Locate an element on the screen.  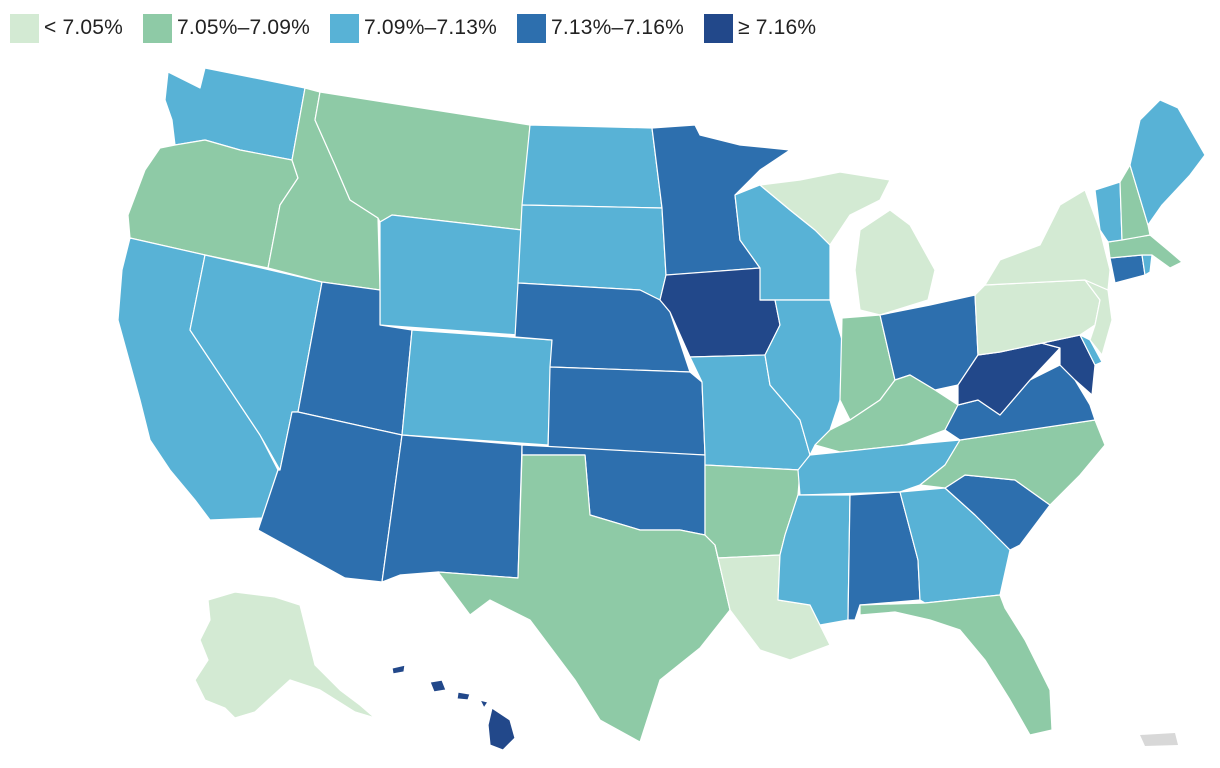
state-TX is located at coordinates (584, 598).